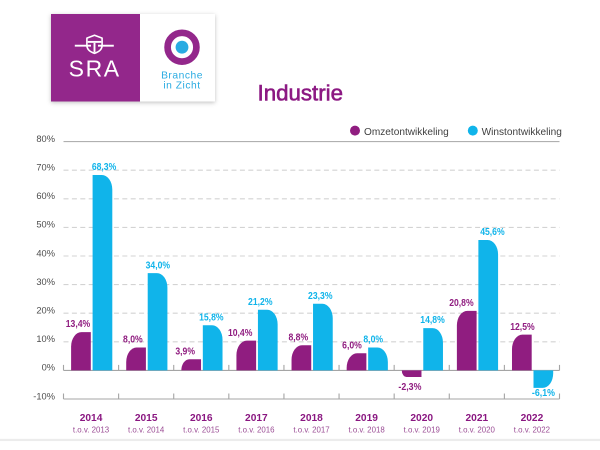 The height and width of the screenshot is (450, 600). What do you see at coordinates (256, 418) in the screenshot?
I see `svg-text: 2017` at bounding box center [256, 418].